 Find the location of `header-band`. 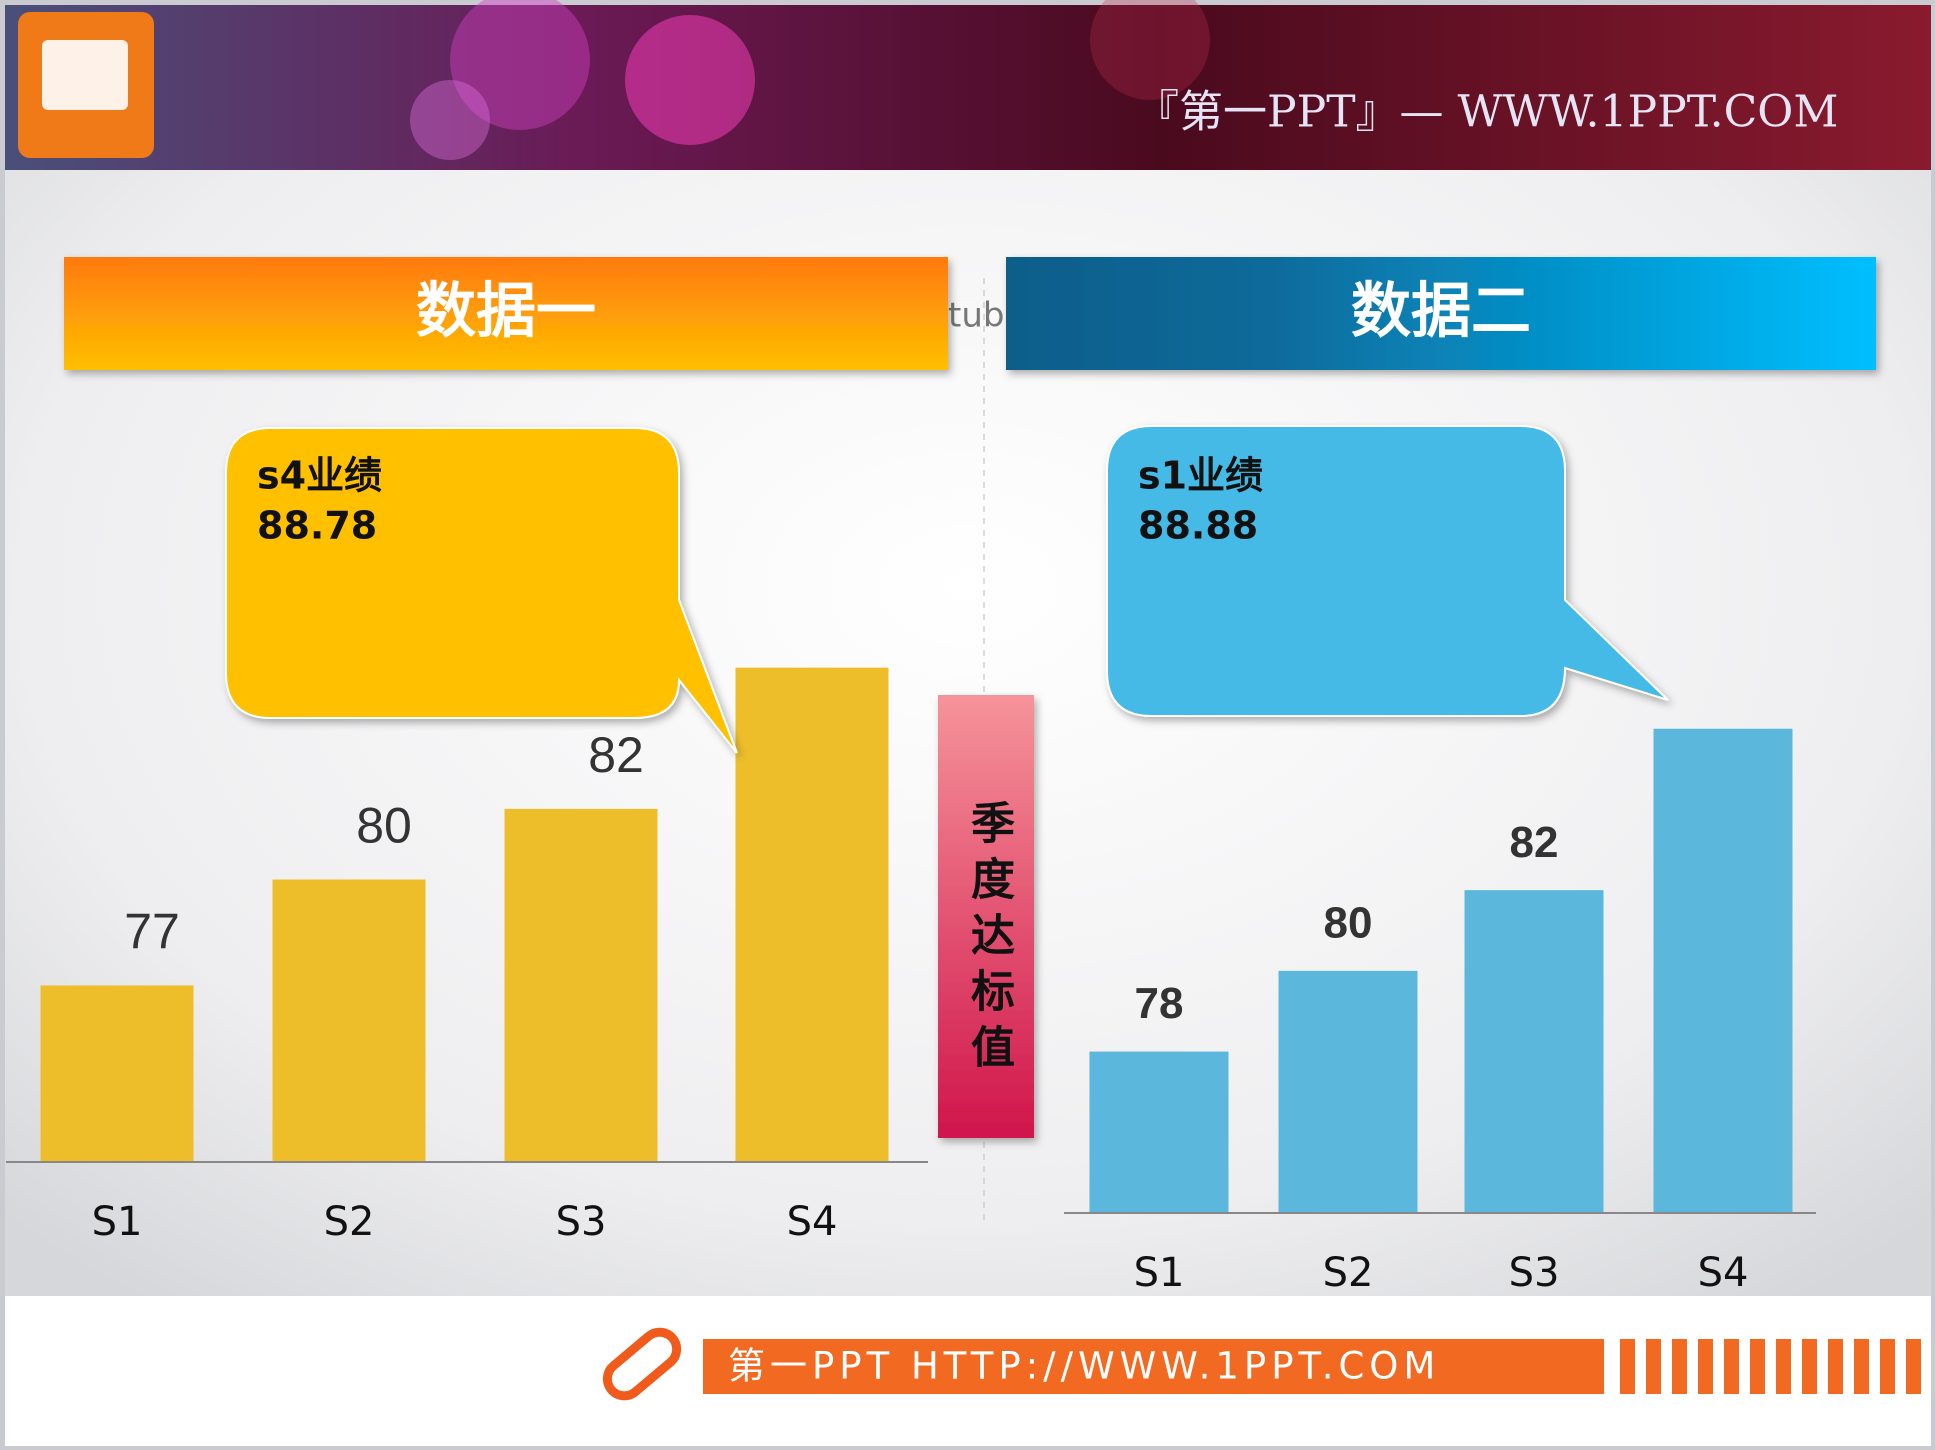

header-band is located at coordinates (968, 87).